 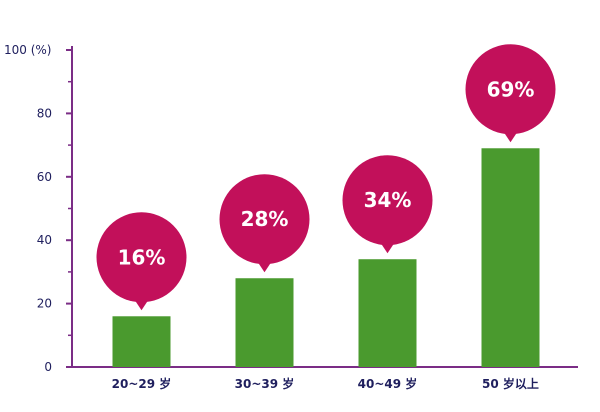 What do you see at coordinates (44, 240) in the screenshot?
I see `y-tick-label: 40` at bounding box center [44, 240].